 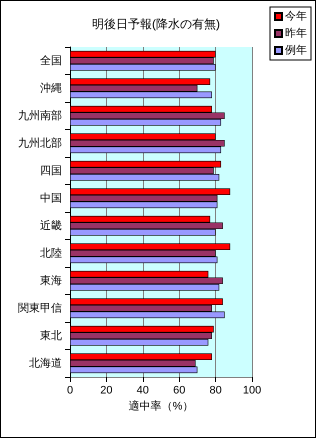 What do you see at coordinates (252, 390) in the screenshot?
I see `x-tick-label: 100` at bounding box center [252, 390].